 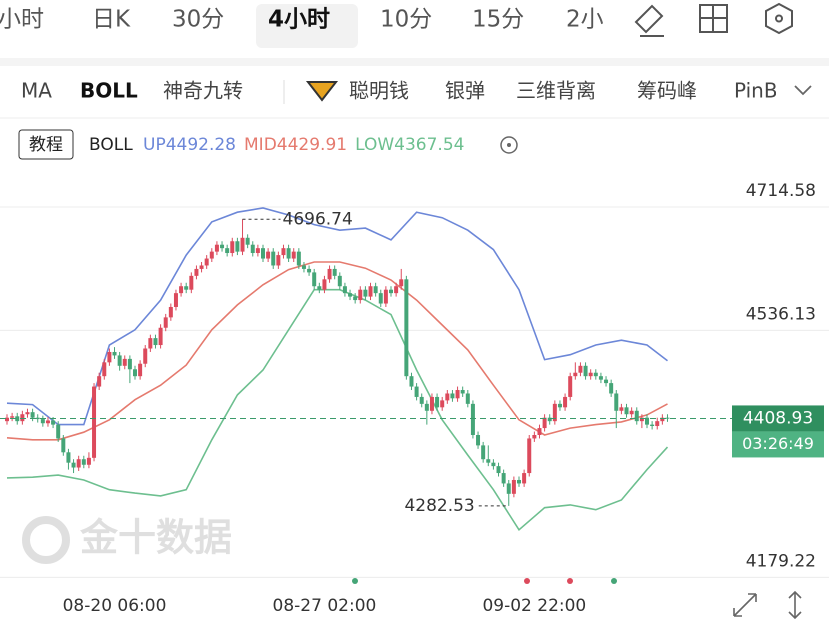 I want to click on draw-icon, so click(x=649, y=20).